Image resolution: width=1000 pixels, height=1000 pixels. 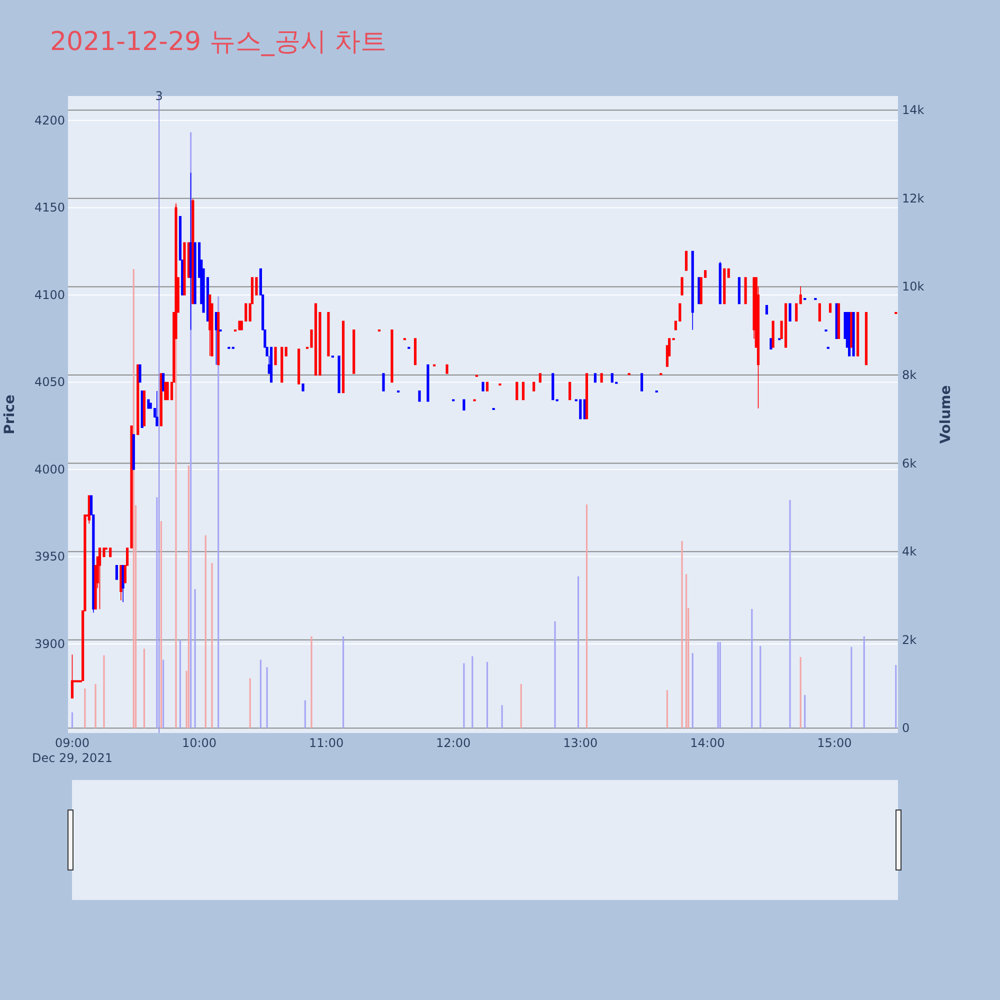 I want to click on chart-title: 2021-12-29 뉴스_공시 차트, so click(x=218, y=42).